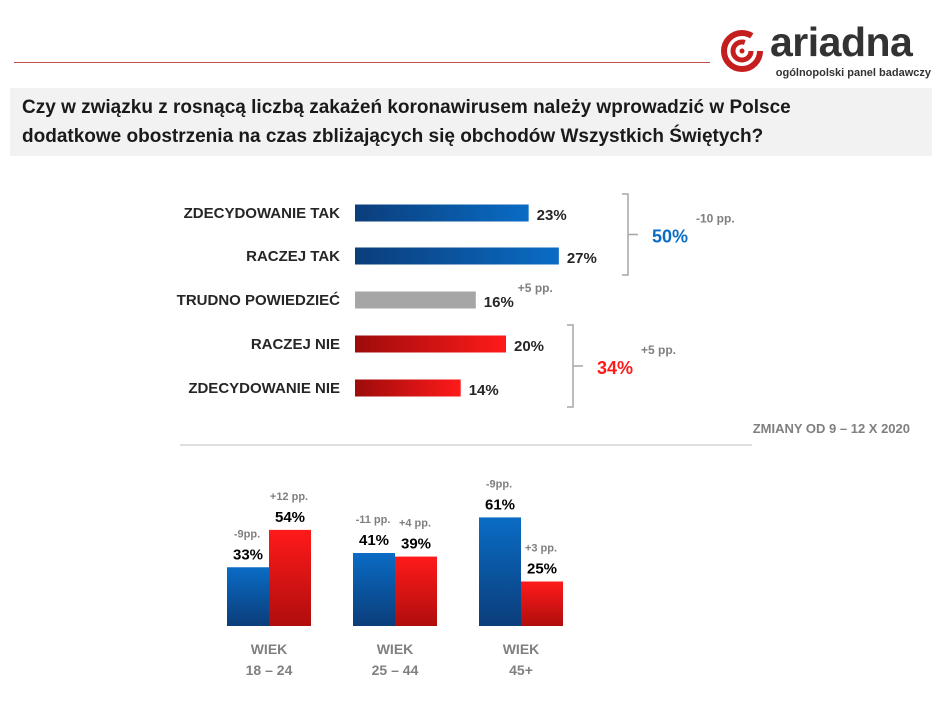 The image size is (944, 709). I want to click on value-label: 54%, so click(290, 517).